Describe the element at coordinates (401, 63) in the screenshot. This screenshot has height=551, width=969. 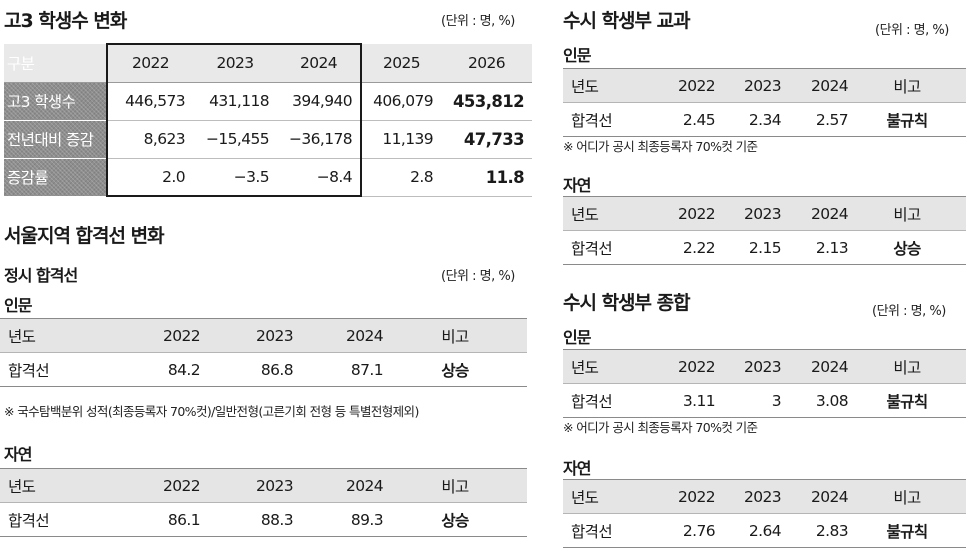
I see `header-cell: 2025` at that location.